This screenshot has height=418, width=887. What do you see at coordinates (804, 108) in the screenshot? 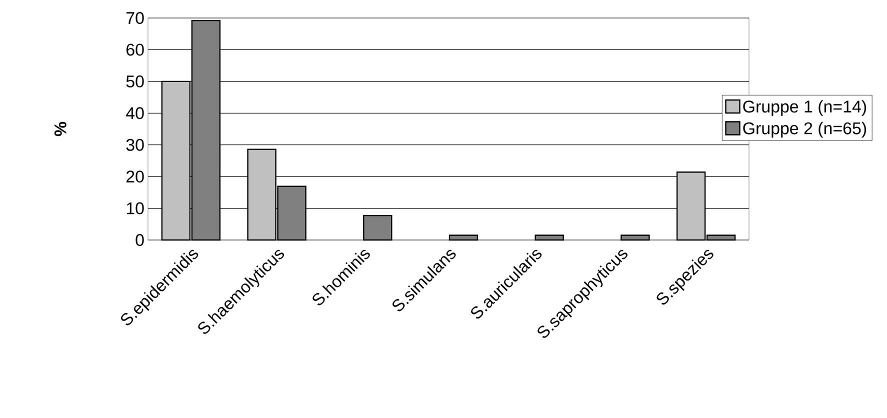
I see `legend-label: Gruppe 1 (n=14)` at bounding box center [804, 108].